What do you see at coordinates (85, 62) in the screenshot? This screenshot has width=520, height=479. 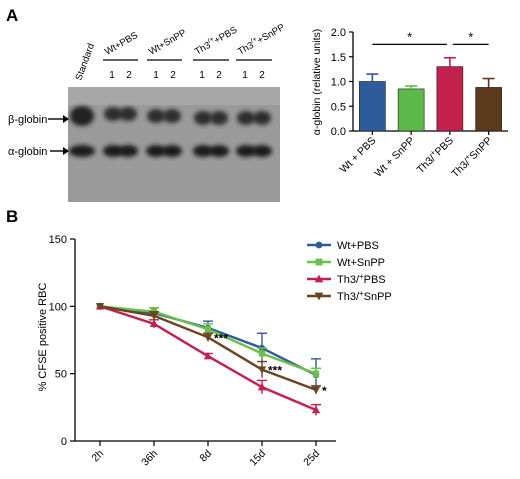 I see `gel-standard-label: Standard` at bounding box center [85, 62].